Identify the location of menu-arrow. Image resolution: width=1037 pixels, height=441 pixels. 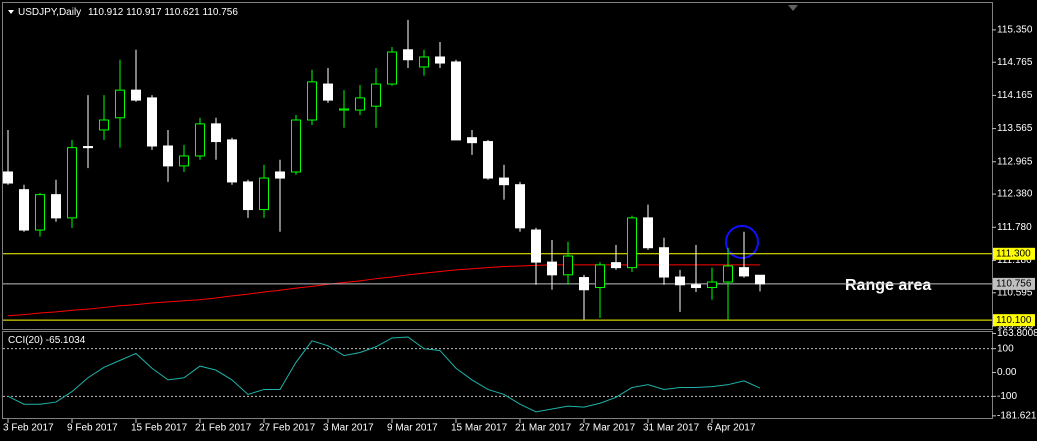
(11, 12).